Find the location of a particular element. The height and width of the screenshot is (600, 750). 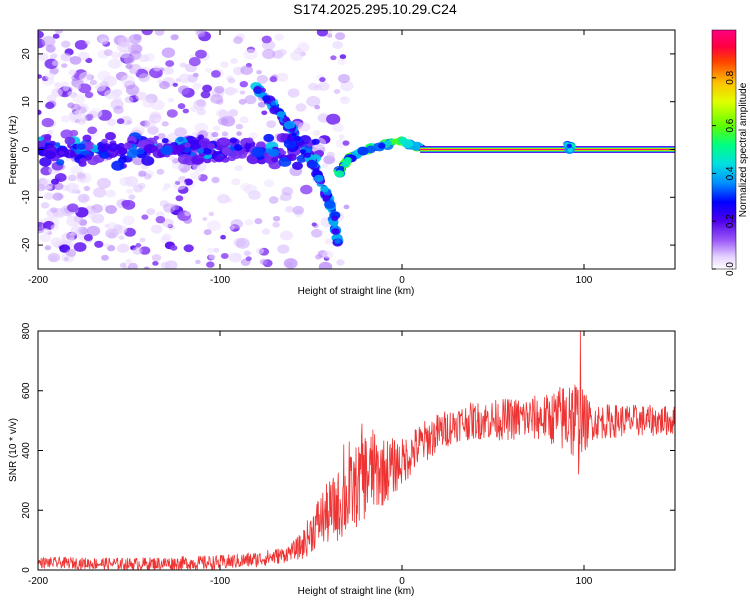

colorbar-tick-label: 0.0 is located at coordinates (730, 269).